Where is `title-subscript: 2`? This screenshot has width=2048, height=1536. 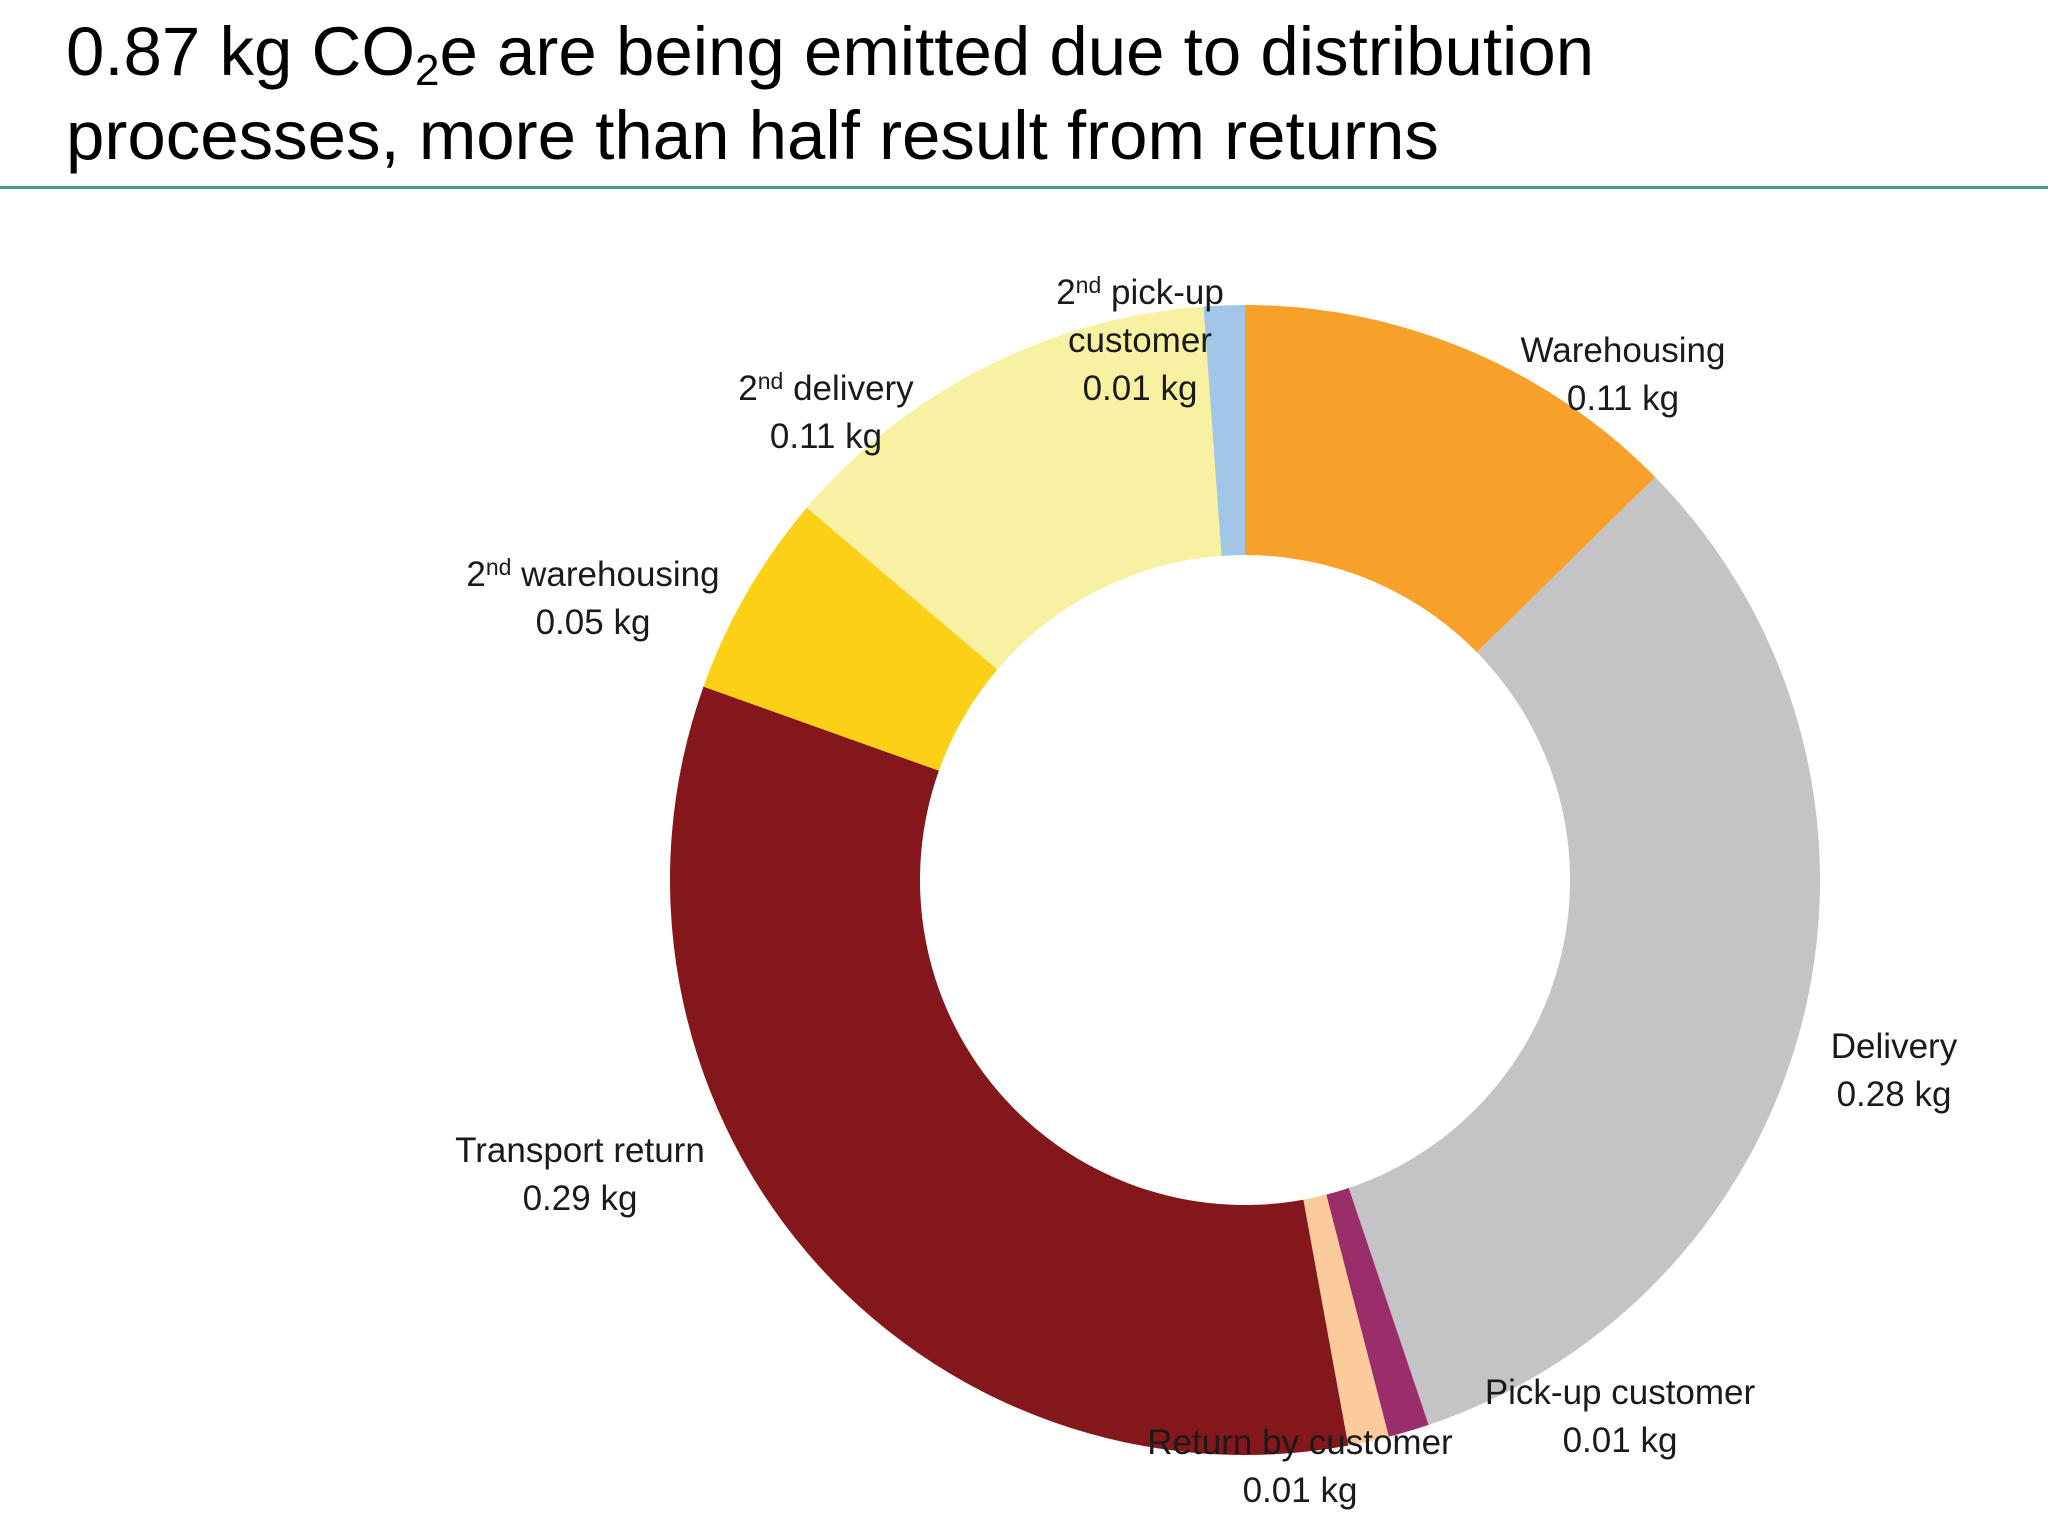 title-subscript: 2 is located at coordinates (427, 70).